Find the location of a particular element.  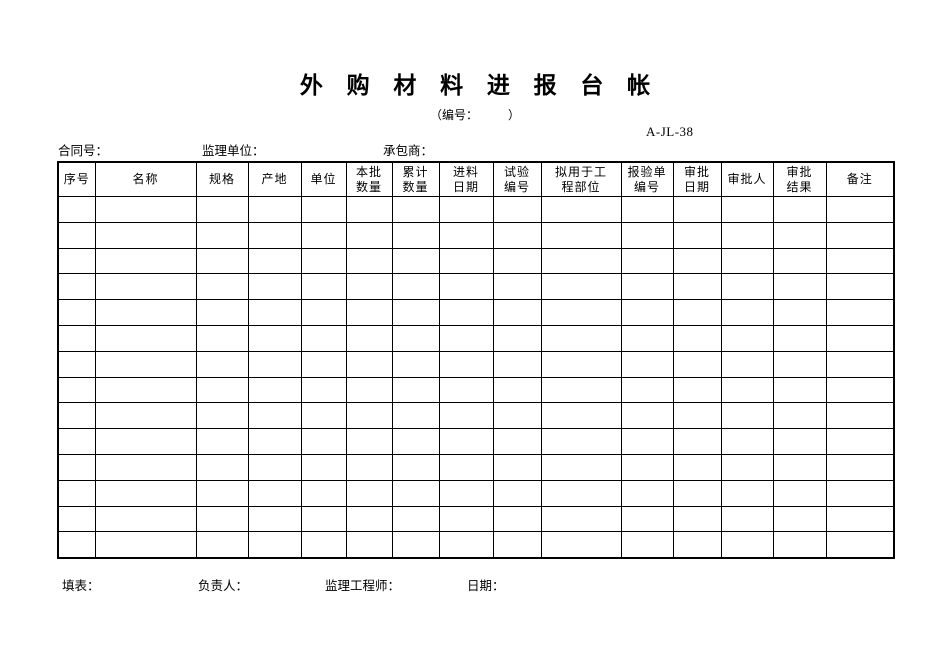

col-header-cumulative-quantity: 累计 数量 is located at coordinates (415, 179).